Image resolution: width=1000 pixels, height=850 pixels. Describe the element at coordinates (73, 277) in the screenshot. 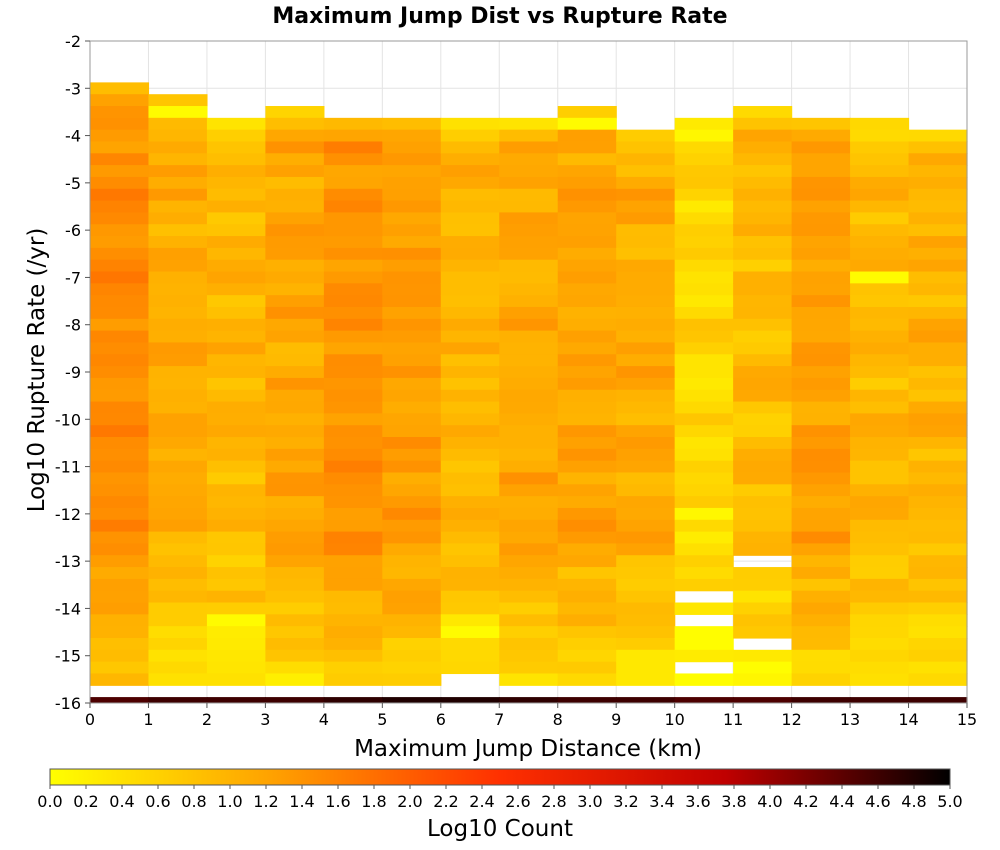

I see `y-tick-label: -7` at that location.